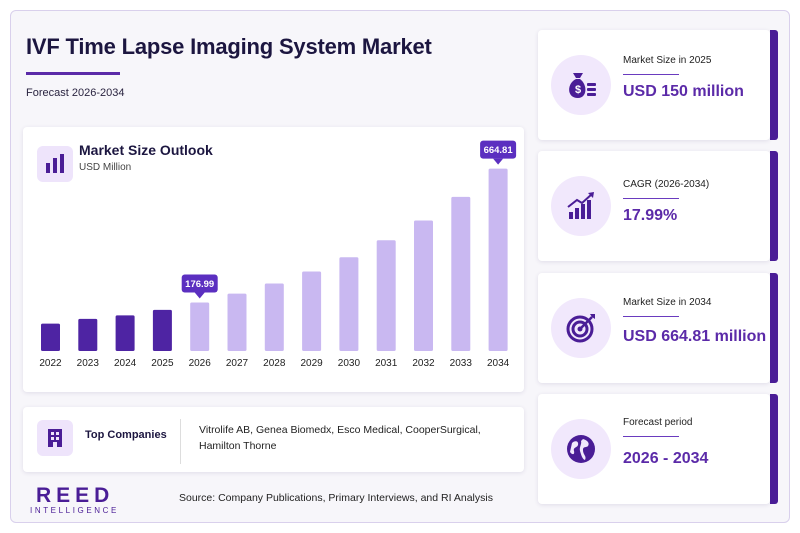  What do you see at coordinates (237, 363) in the screenshot?
I see `x-tick-2027: 2027` at bounding box center [237, 363].